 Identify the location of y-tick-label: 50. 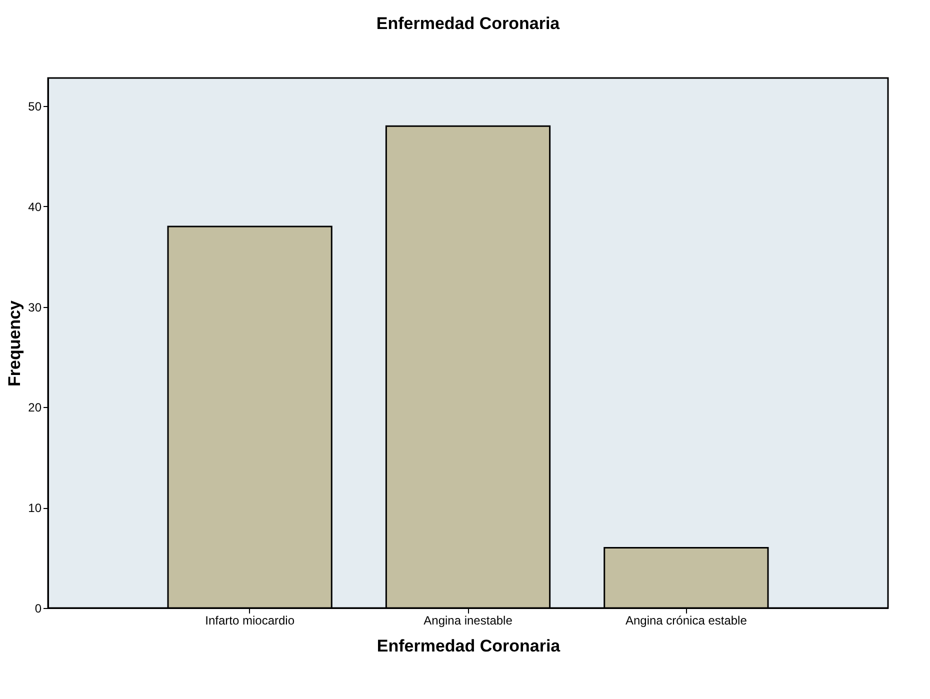
(35, 107).